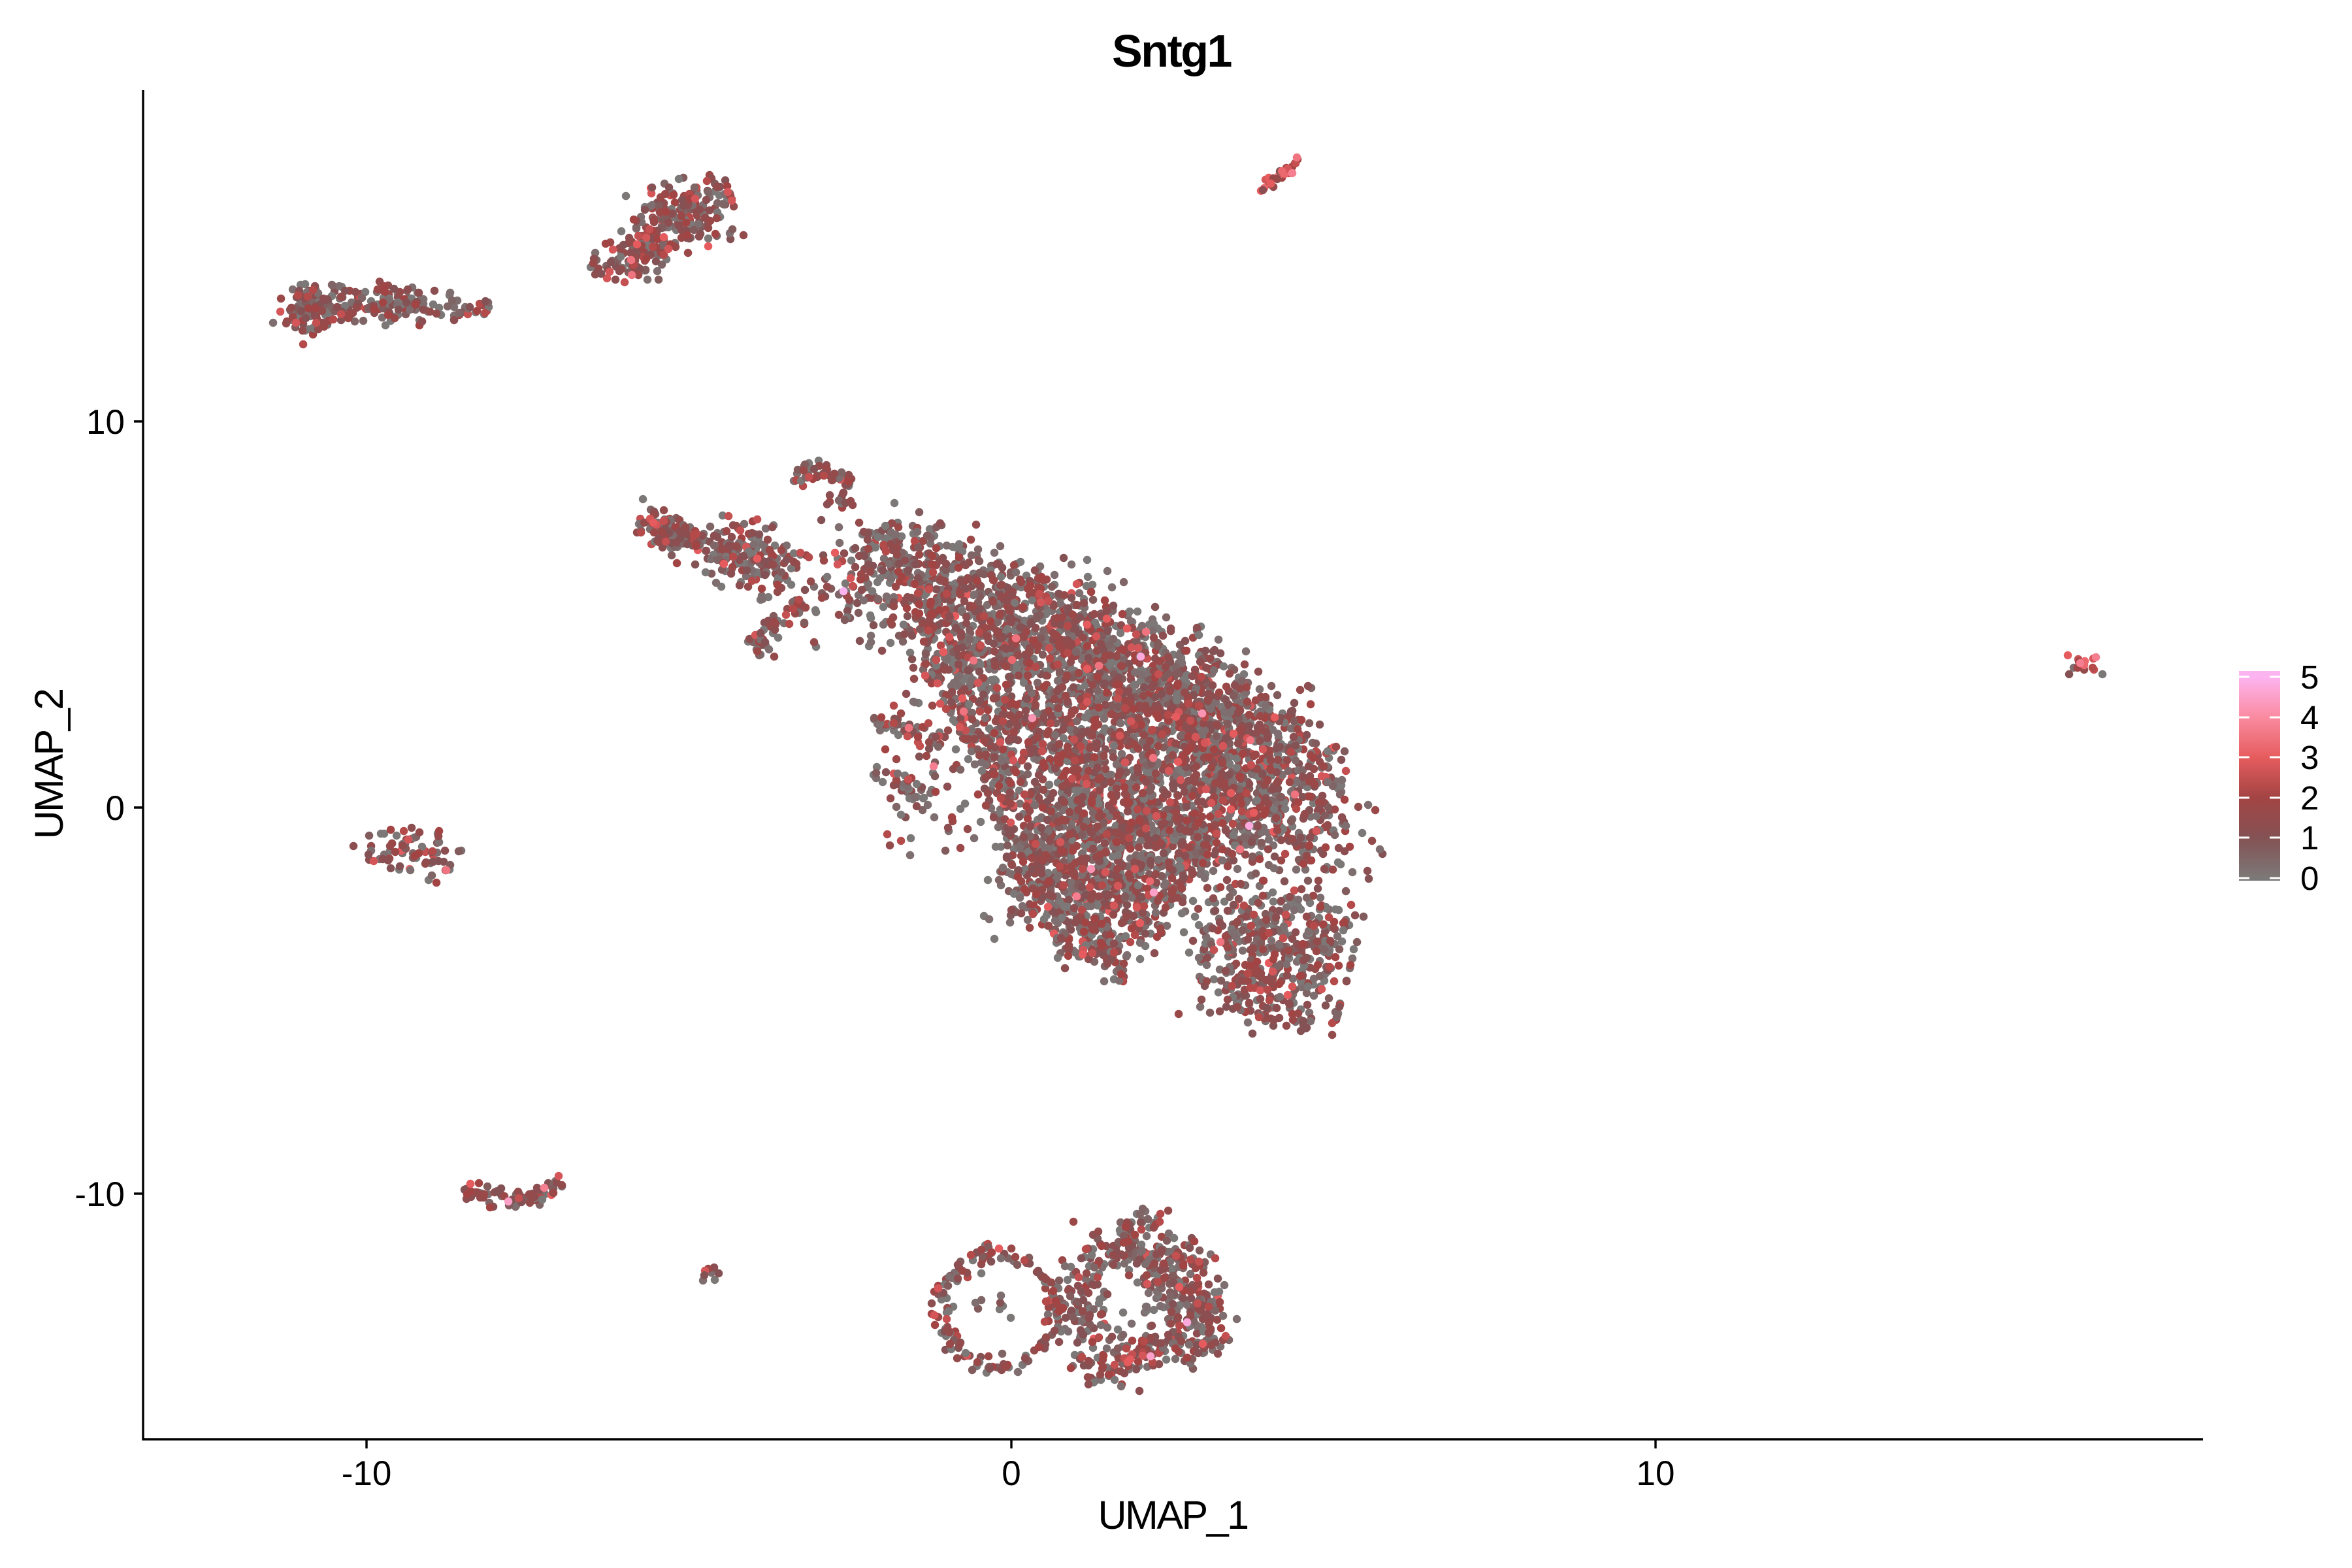  Describe the element at coordinates (2309, 757) in the screenshot. I see `svg-text: 3` at that location.